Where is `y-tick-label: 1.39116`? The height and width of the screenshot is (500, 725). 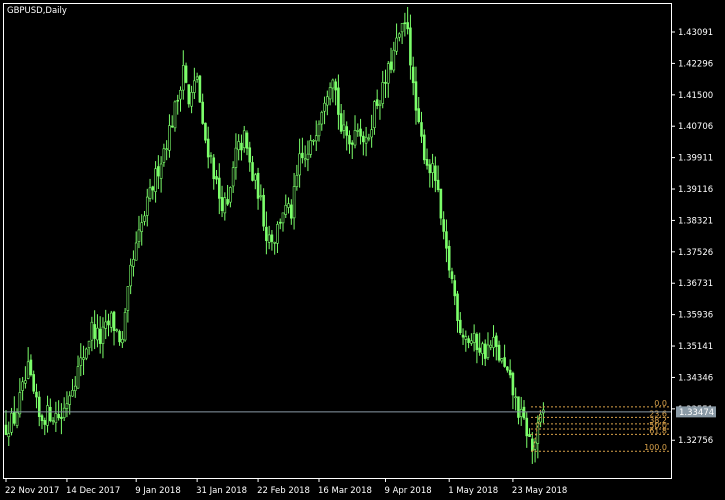
y-tick-label: 1.39116 is located at coordinates (695, 190).